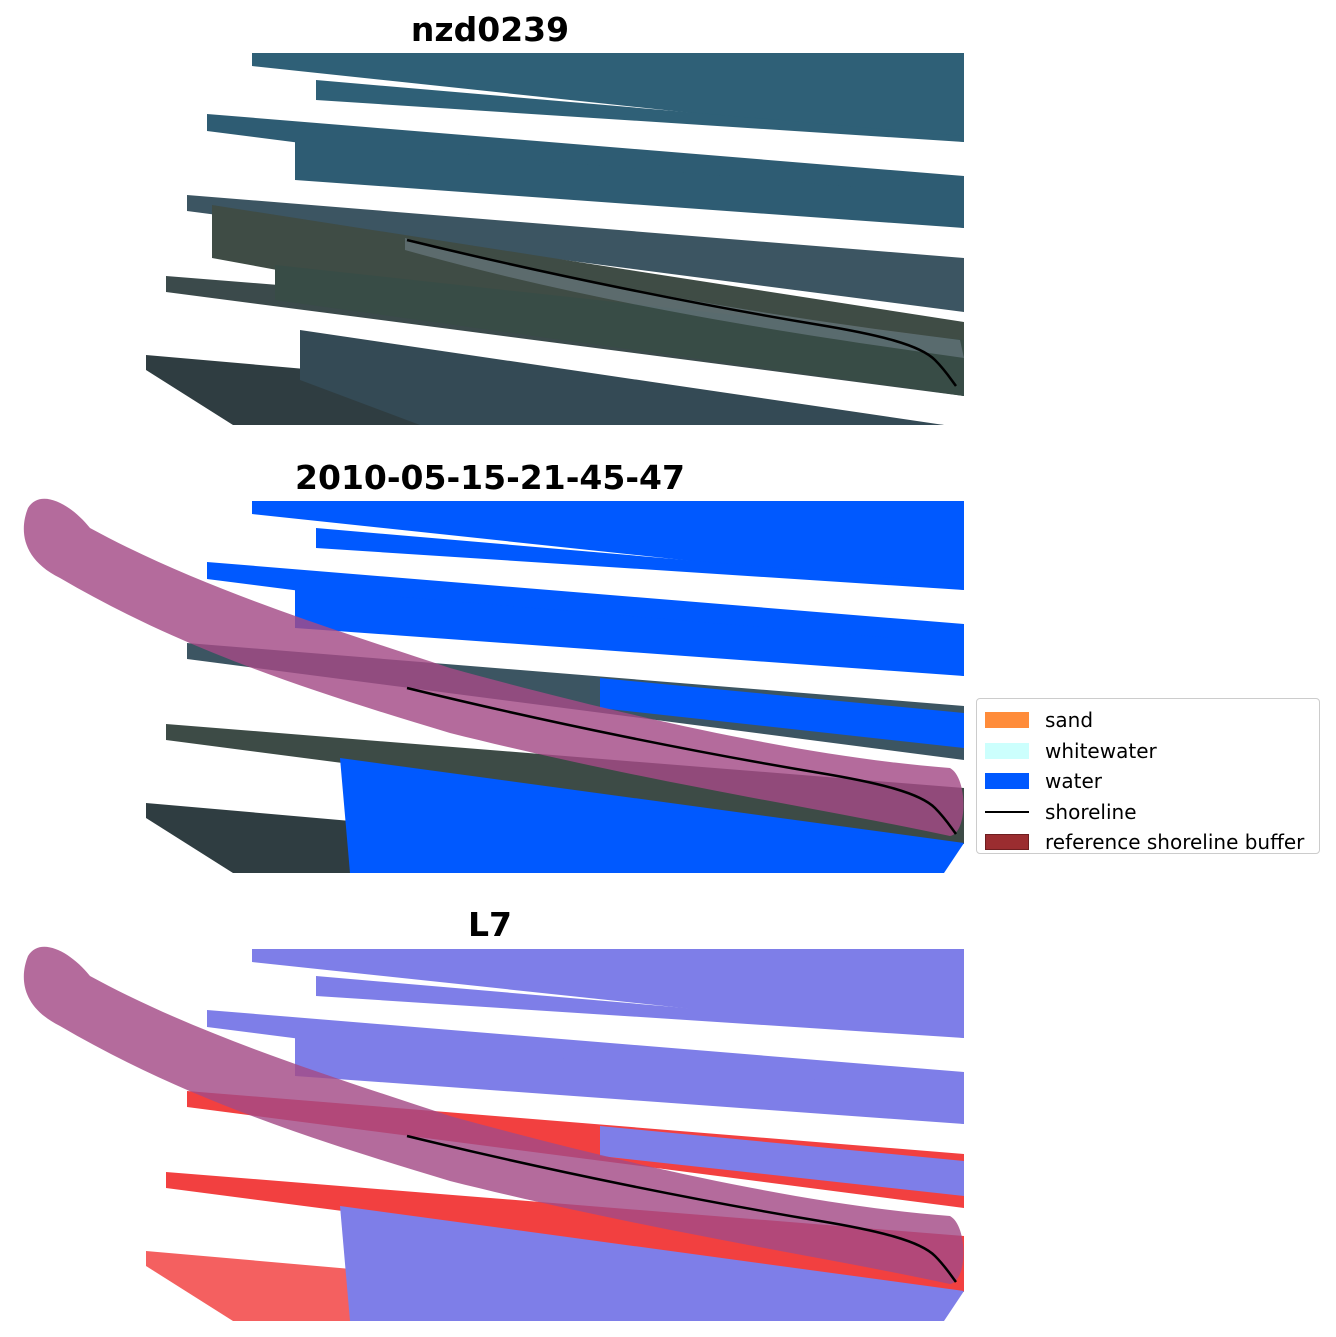 This screenshot has width=1336, height=1337. I want to click on legend-item-whitewater: whitewater, so click(1148, 751).